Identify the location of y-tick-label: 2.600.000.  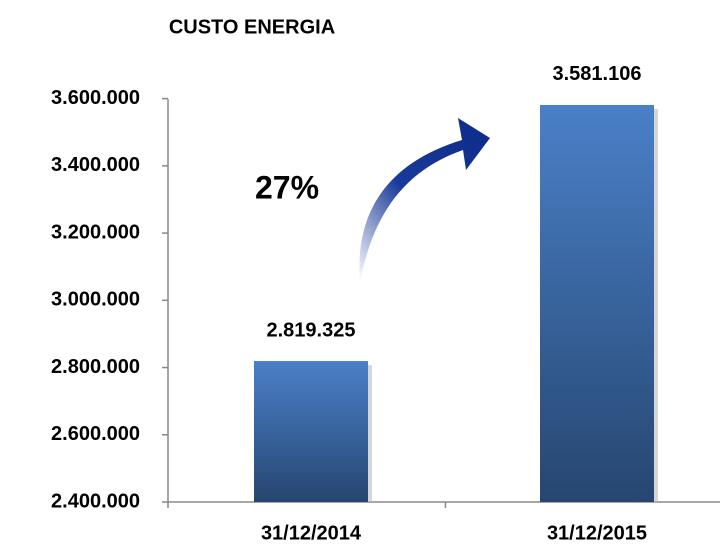
(95, 434).